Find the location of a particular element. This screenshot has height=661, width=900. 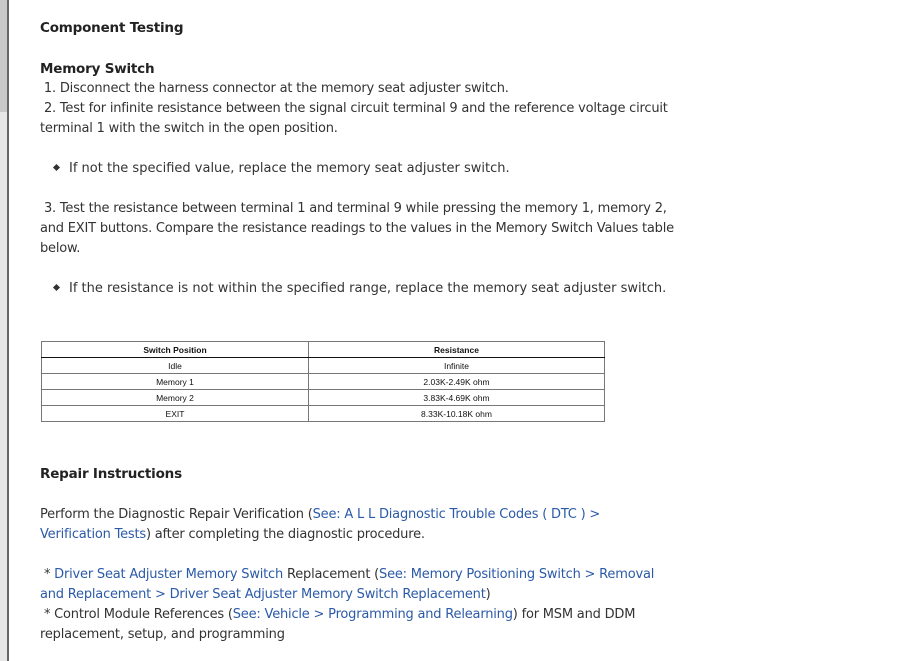

scrollbar-thumb is located at coordinates (3, 56).